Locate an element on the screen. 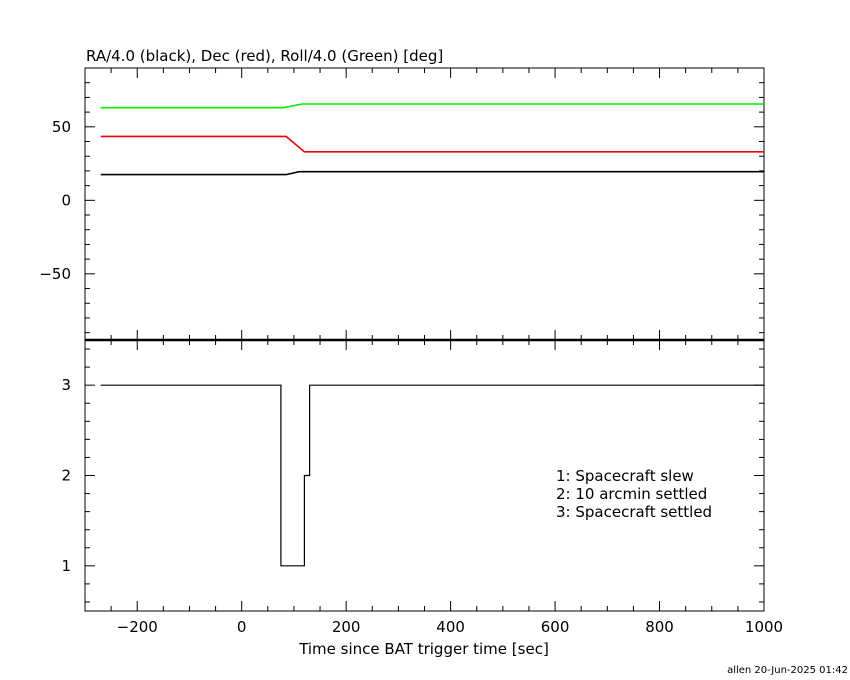 This screenshot has width=850, height=680. x-tick-label: 1000 is located at coordinates (764, 627).